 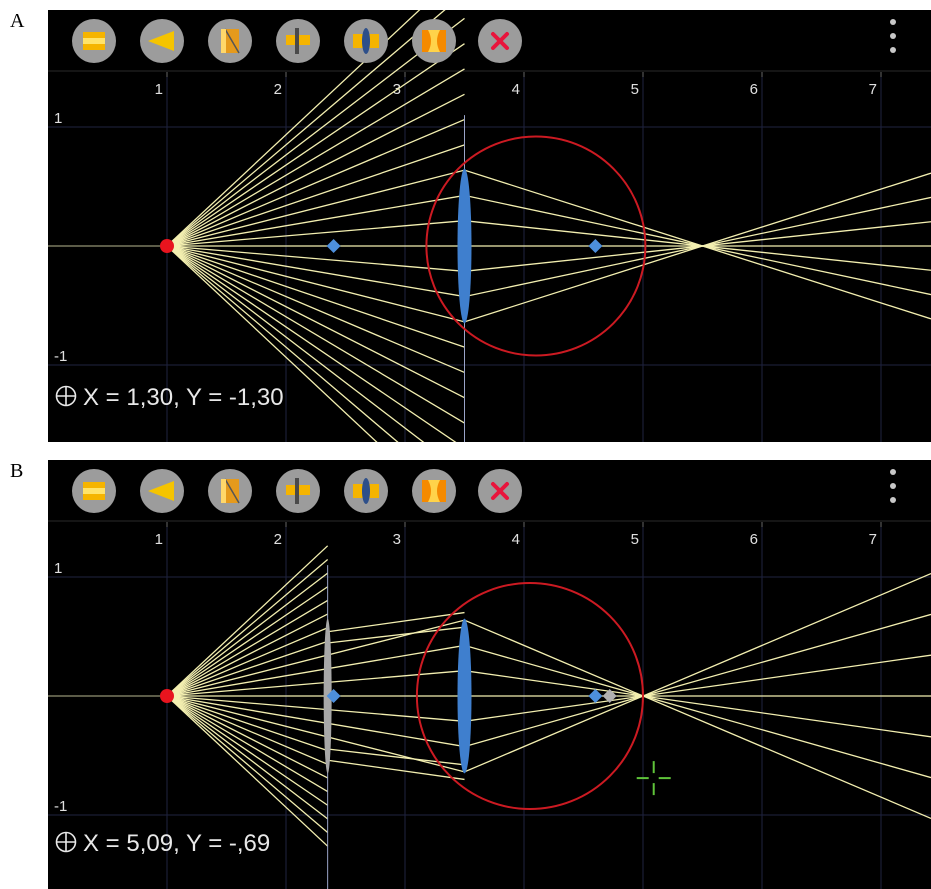 I want to click on x-tick-label: 6, so click(x=754, y=539).